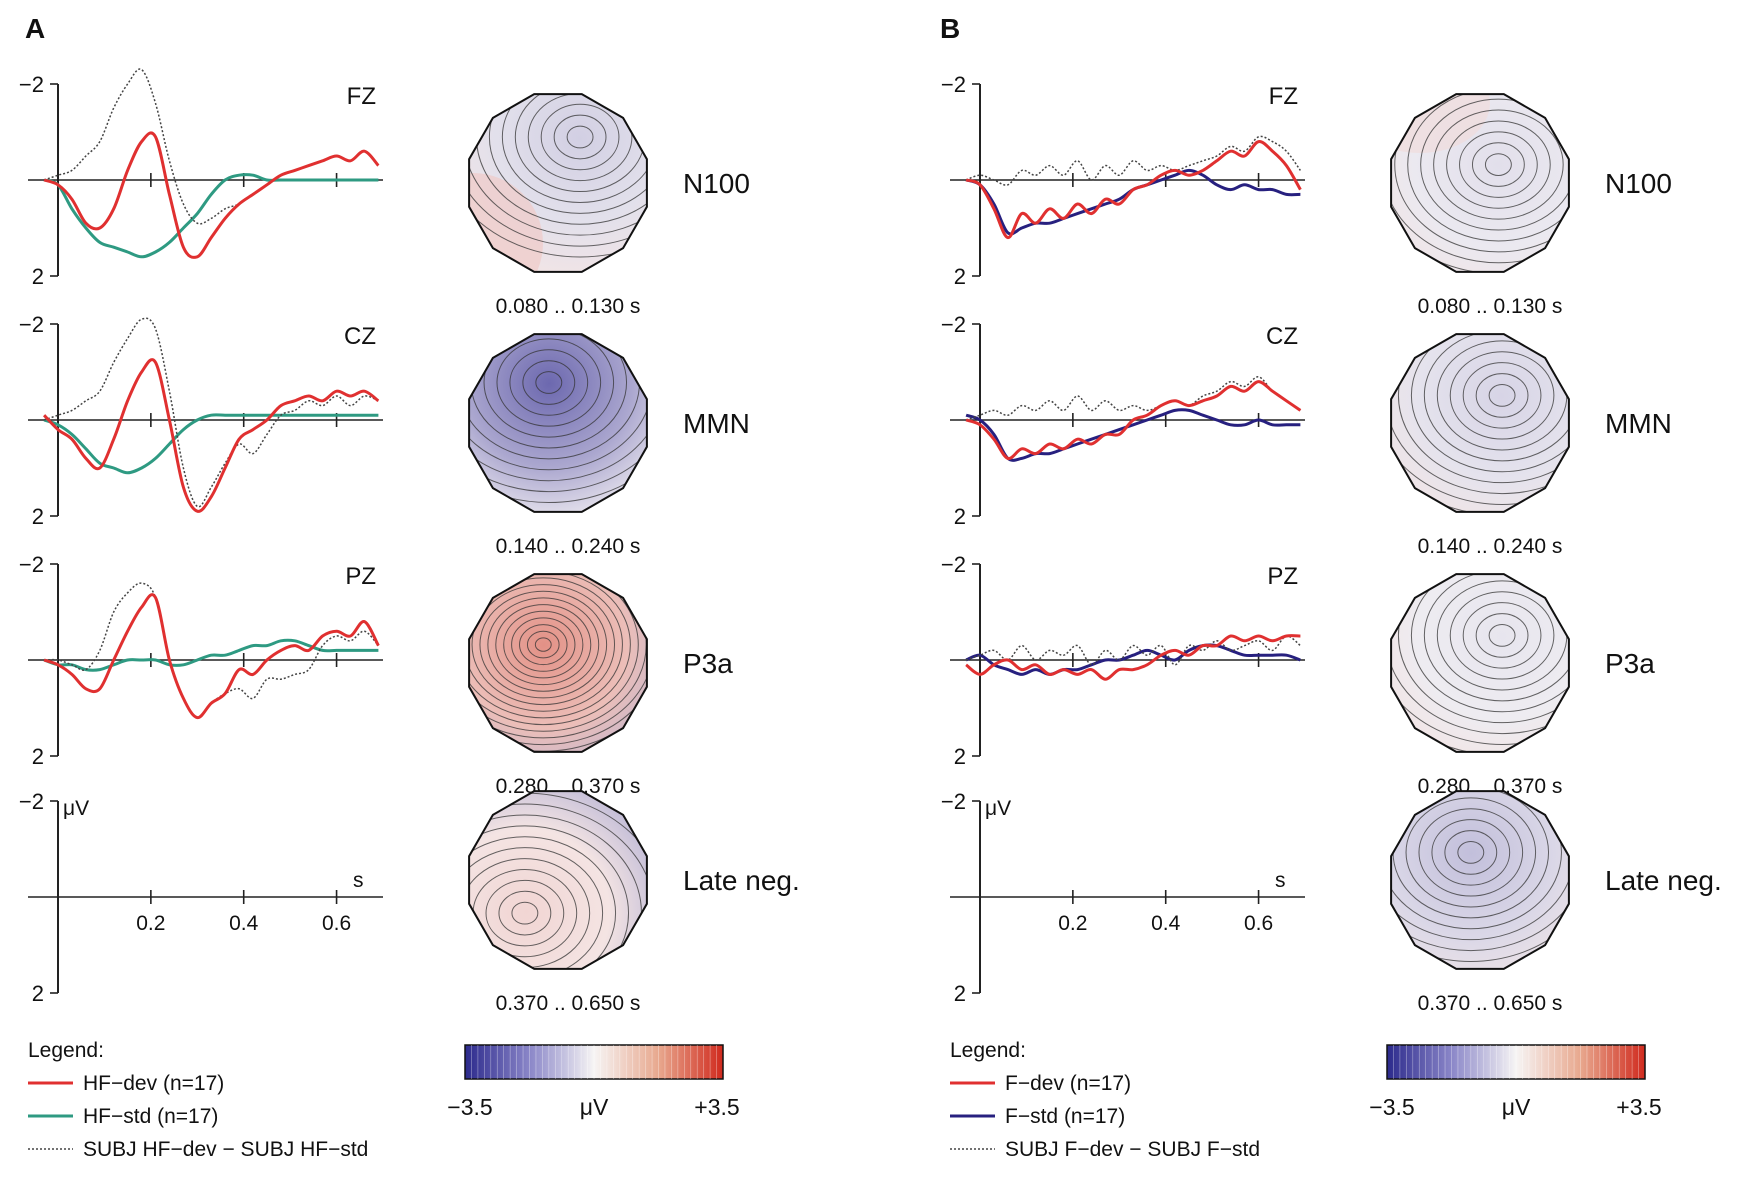 Image resolution: width=1750 pixels, height=1199 pixels. I want to click on legend-label: F−dev (n=17), so click(1068, 1083).